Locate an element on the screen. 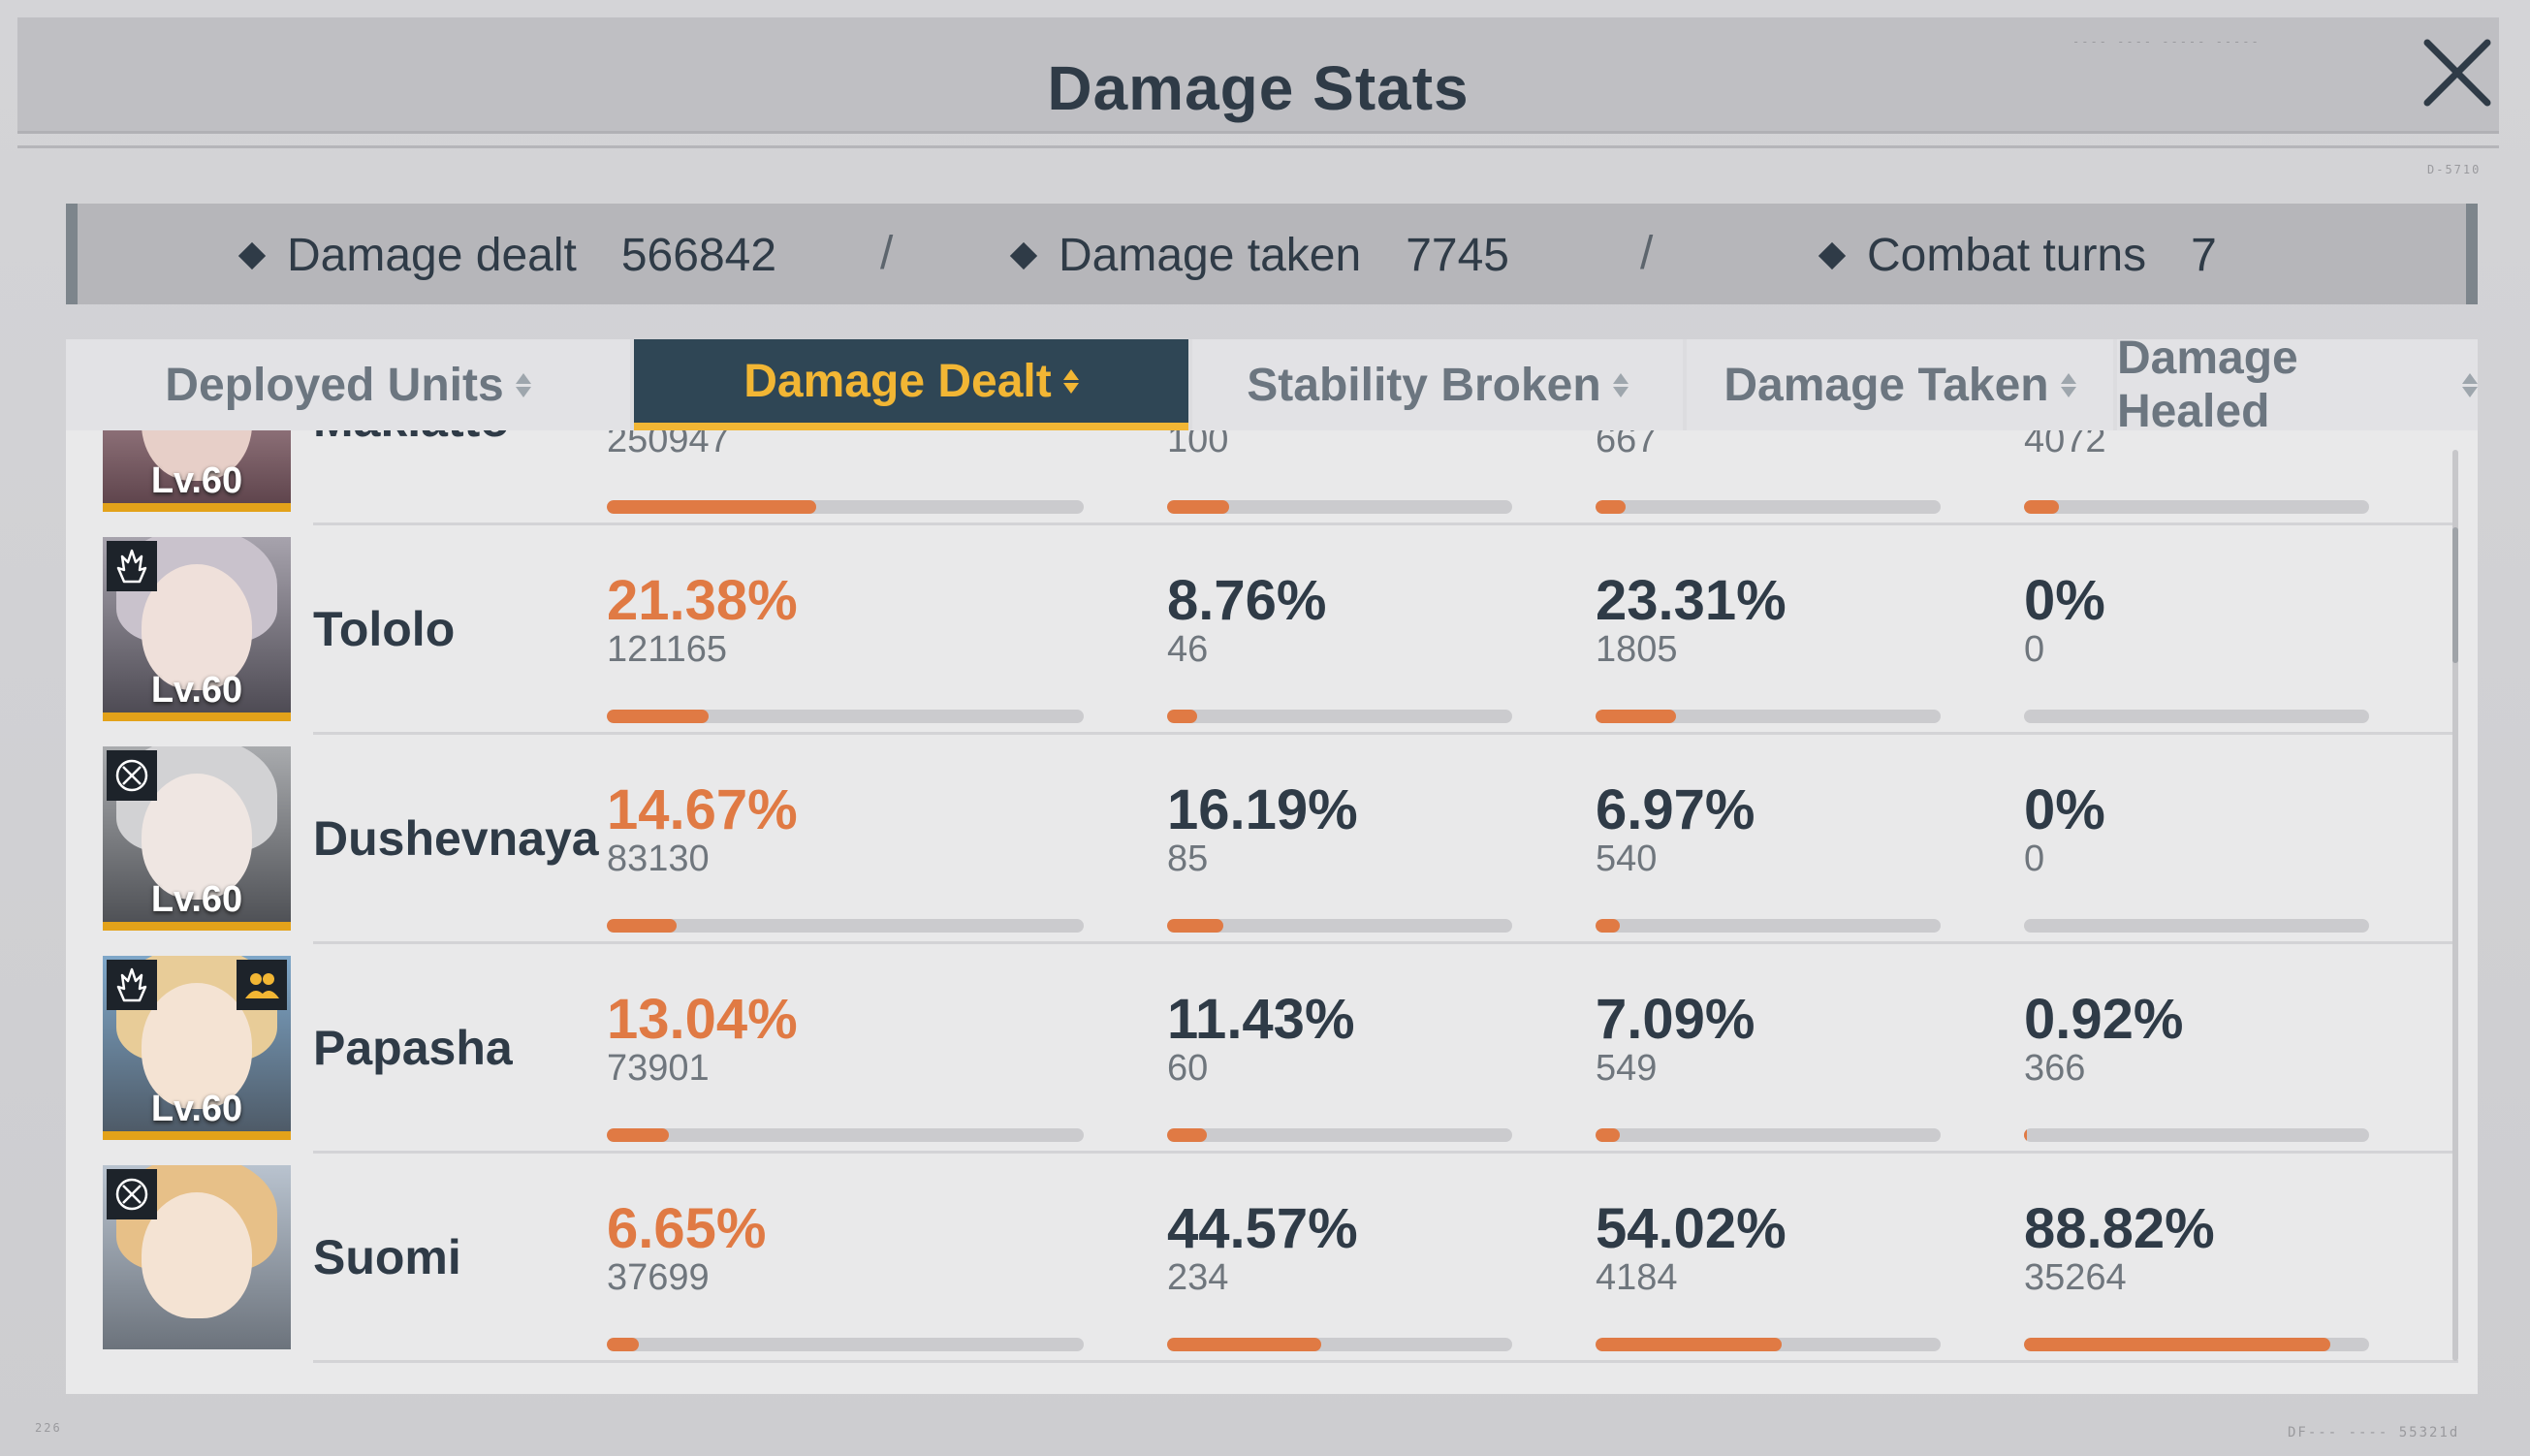  unit-name: Papasha is located at coordinates (413, 1048).